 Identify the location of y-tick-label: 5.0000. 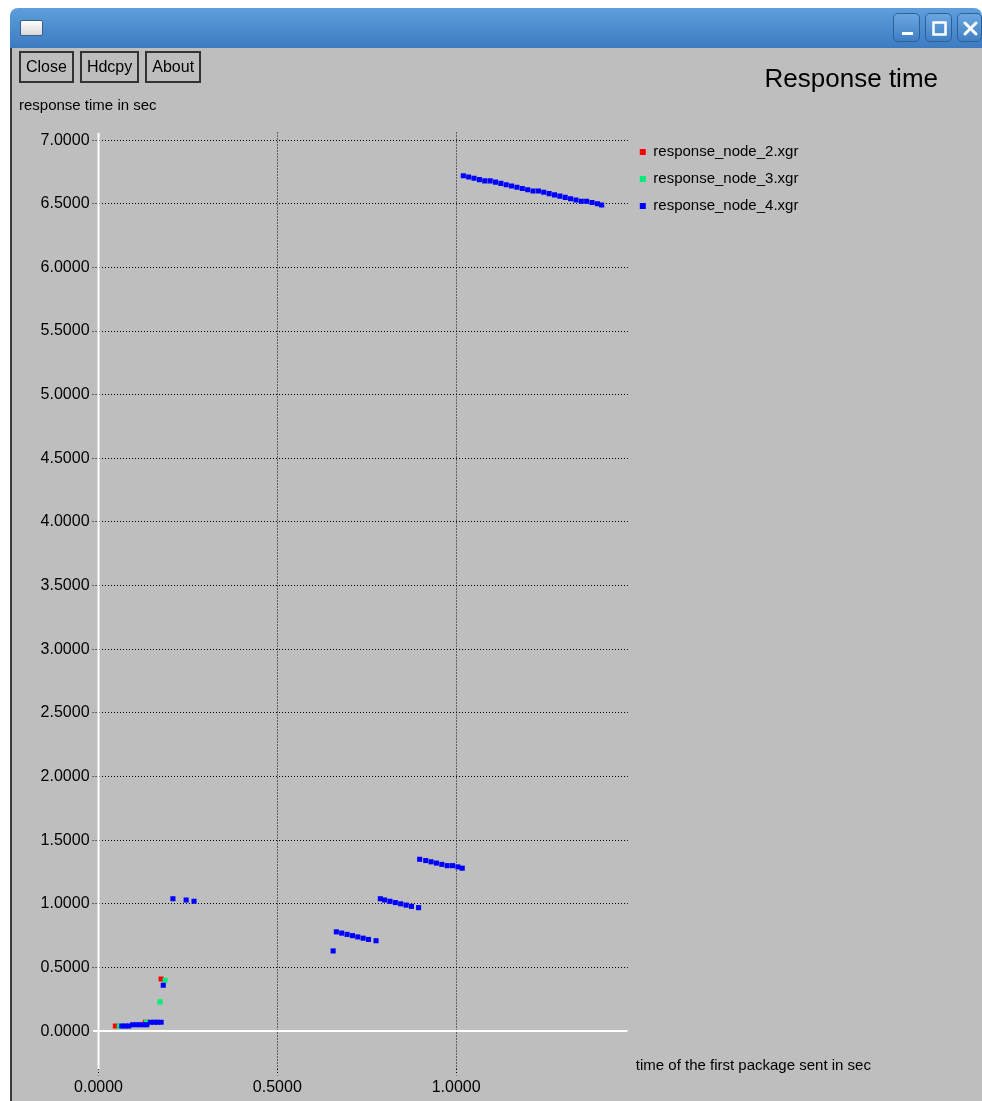
(65, 394).